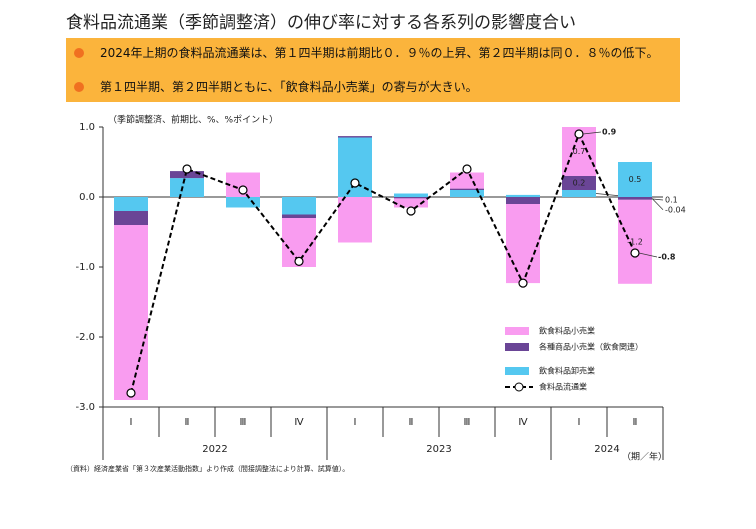 The width and height of the screenshot is (756, 529). What do you see at coordinates (644, 457) in the screenshot?
I see `x-axis-label: （期／年）` at bounding box center [644, 457].